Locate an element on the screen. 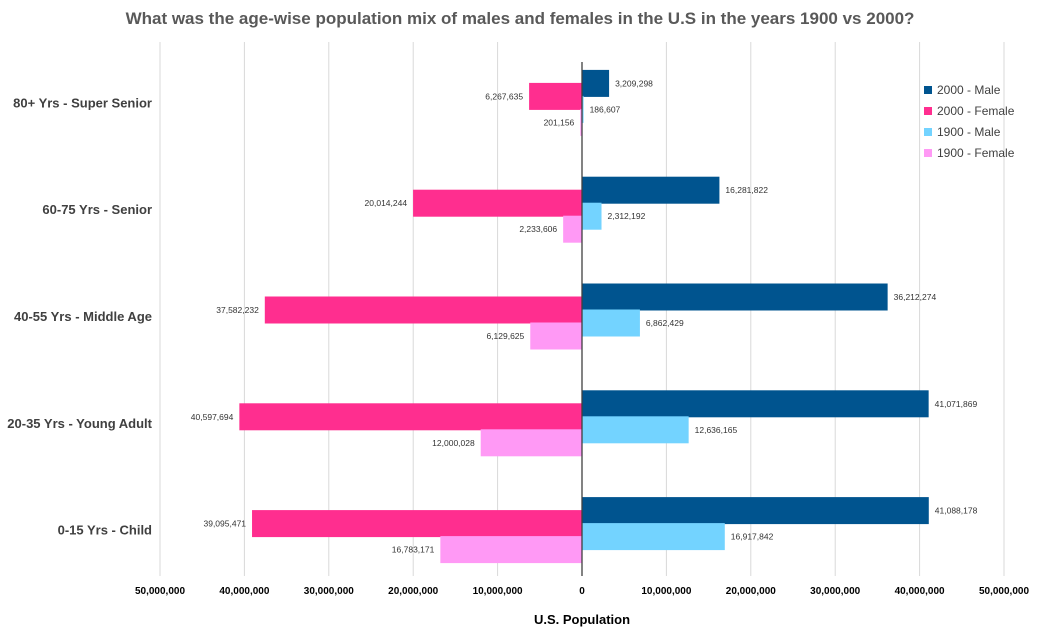 The image size is (1040, 638). data-label: 16,783,171 is located at coordinates (413, 550).